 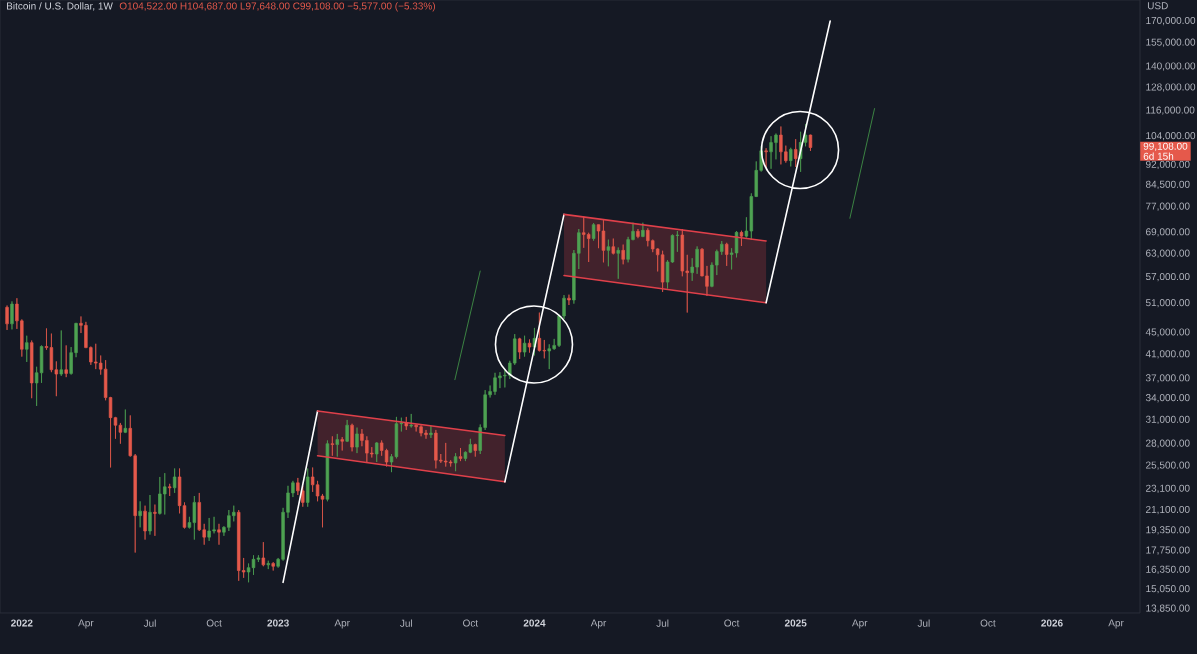 I want to click on y-tick-label: 28,000.00, so click(x=1168, y=443).